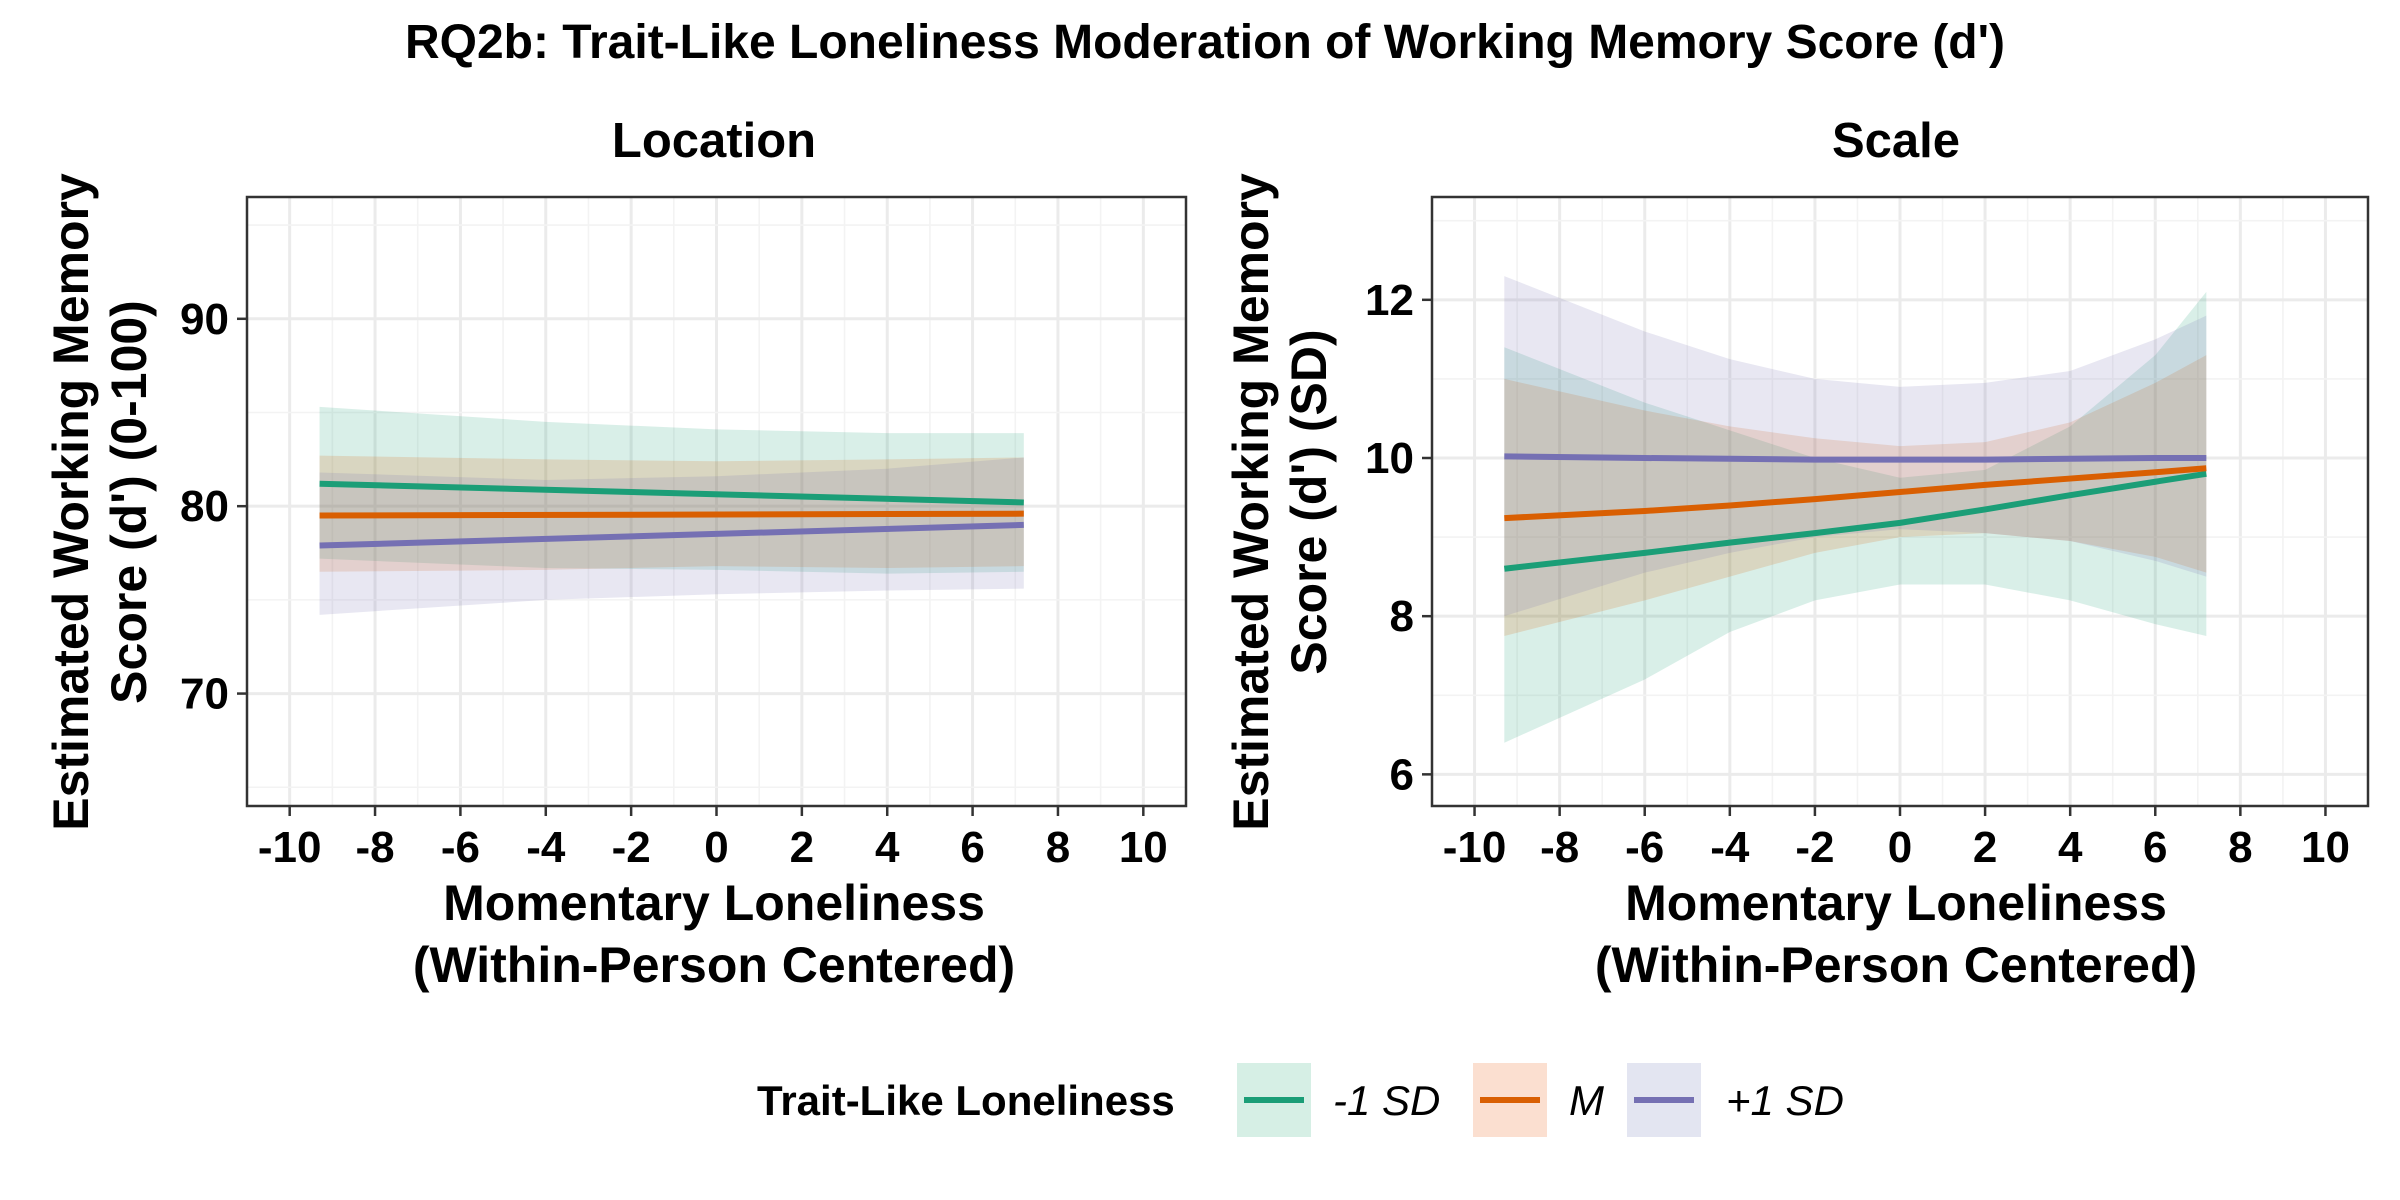 This screenshot has height=1200, width=2400. What do you see at coordinates (631, 847) in the screenshot?
I see `location-x-tick-label: -2` at bounding box center [631, 847].